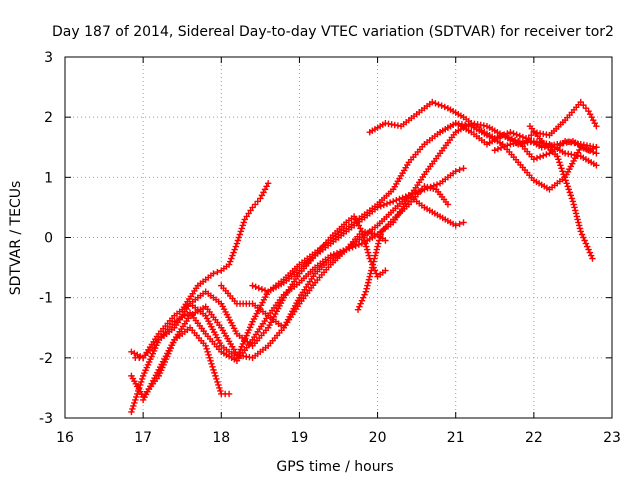 This screenshot has width=640, height=480. Describe the element at coordinates (46, 299) in the screenshot. I see `y-tick-label: -1` at that location.